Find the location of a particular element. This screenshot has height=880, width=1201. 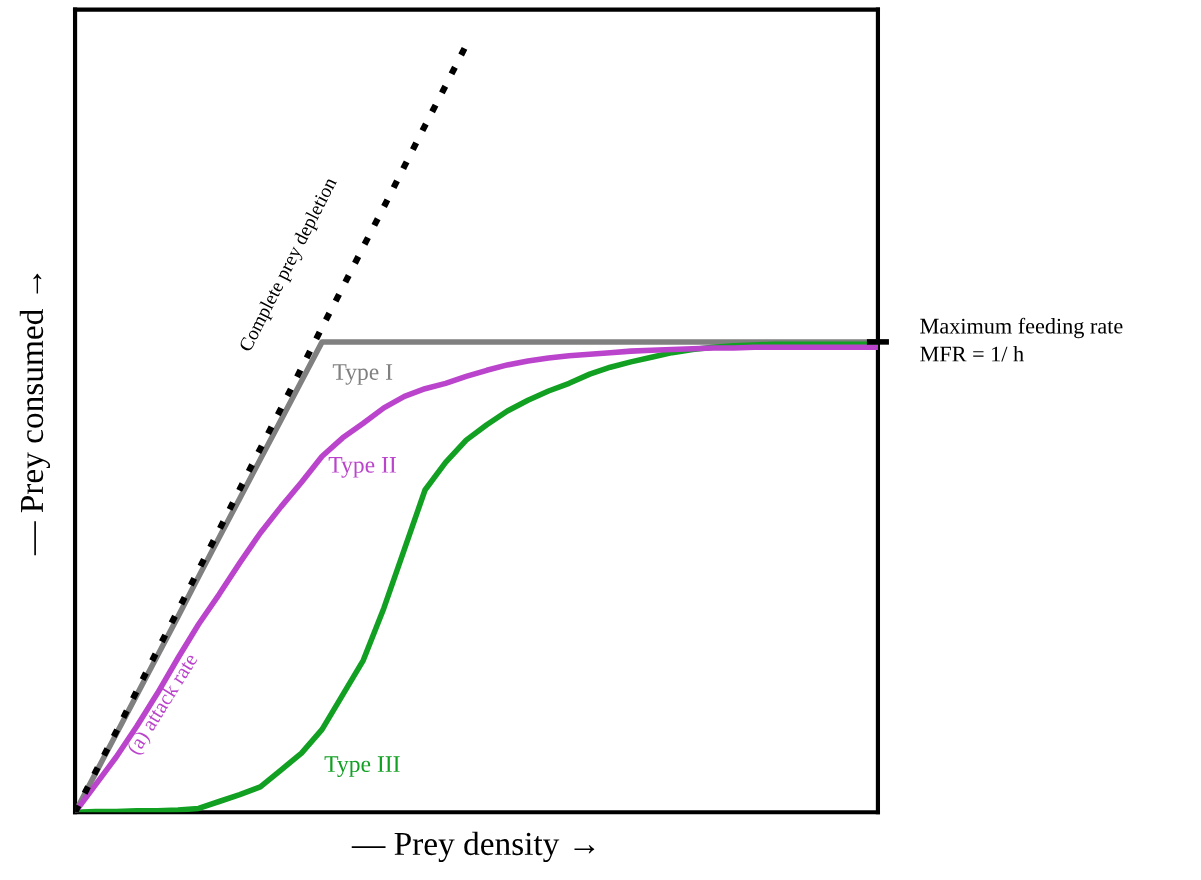

text: Maximum feeding rate MFR = 1/ h is located at coordinates (1021, 339).